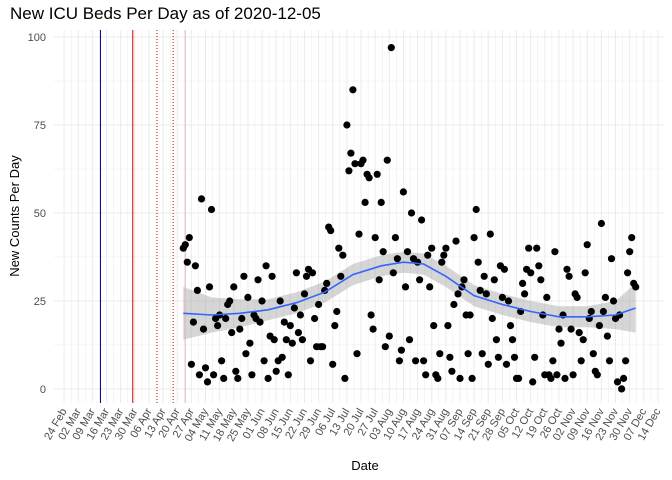 The height and width of the screenshot is (480, 672). Describe the element at coordinates (37, 38) in the screenshot. I see `y-tick-label: 100` at that location.